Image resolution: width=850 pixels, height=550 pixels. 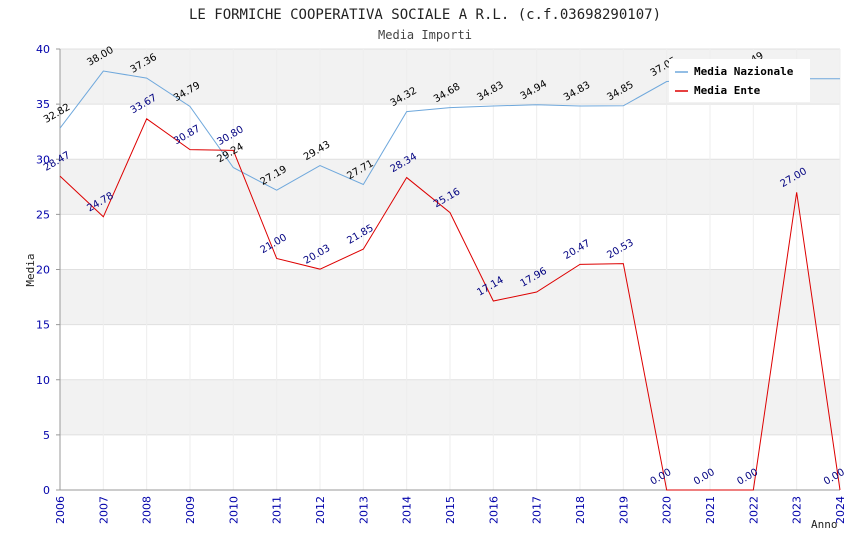 What do you see at coordinates (407, 510) in the screenshot?
I see `x-tick-label: 2014` at bounding box center [407, 510].